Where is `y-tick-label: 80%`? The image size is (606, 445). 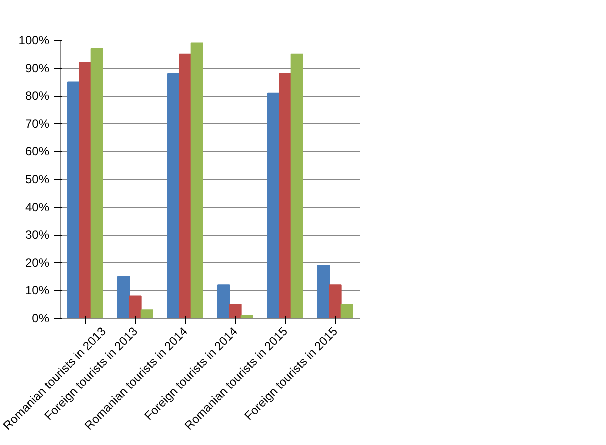
y-tick-label: 80% is located at coordinates (37, 96).